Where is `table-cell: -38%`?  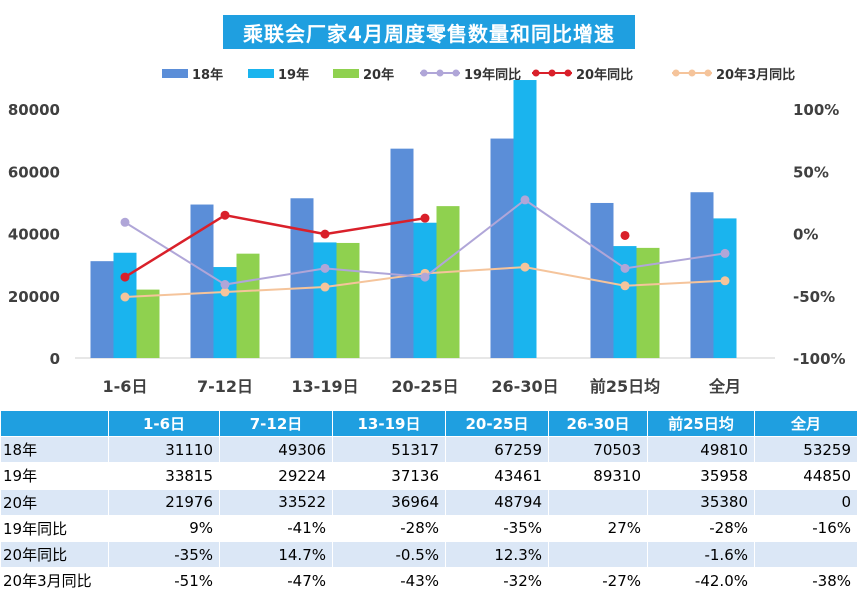 table-cell: -38% is located at coordinates (806, 581).